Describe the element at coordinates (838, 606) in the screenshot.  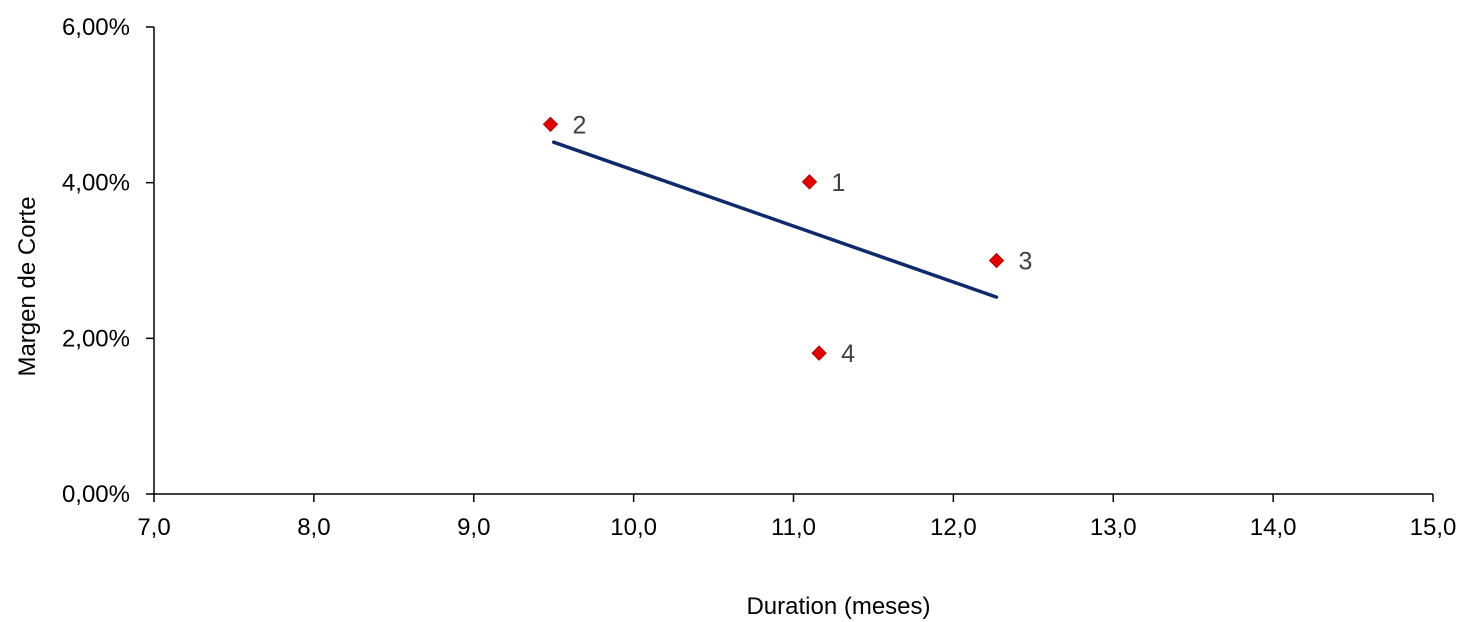
I see `x-axis-title: Duration (meses)` at that location.